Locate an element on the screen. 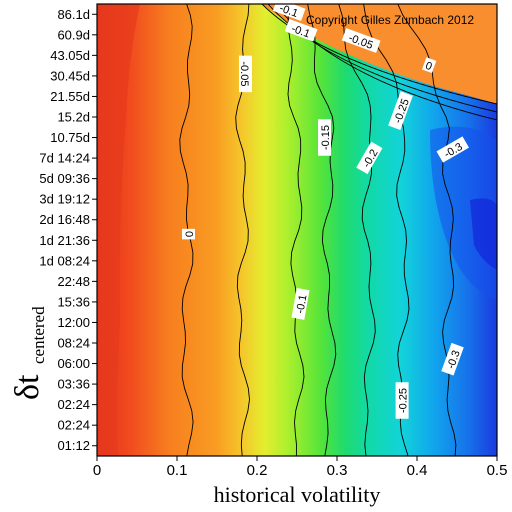  y-tick-label: 22:48 is located at coordinates (73, 281).